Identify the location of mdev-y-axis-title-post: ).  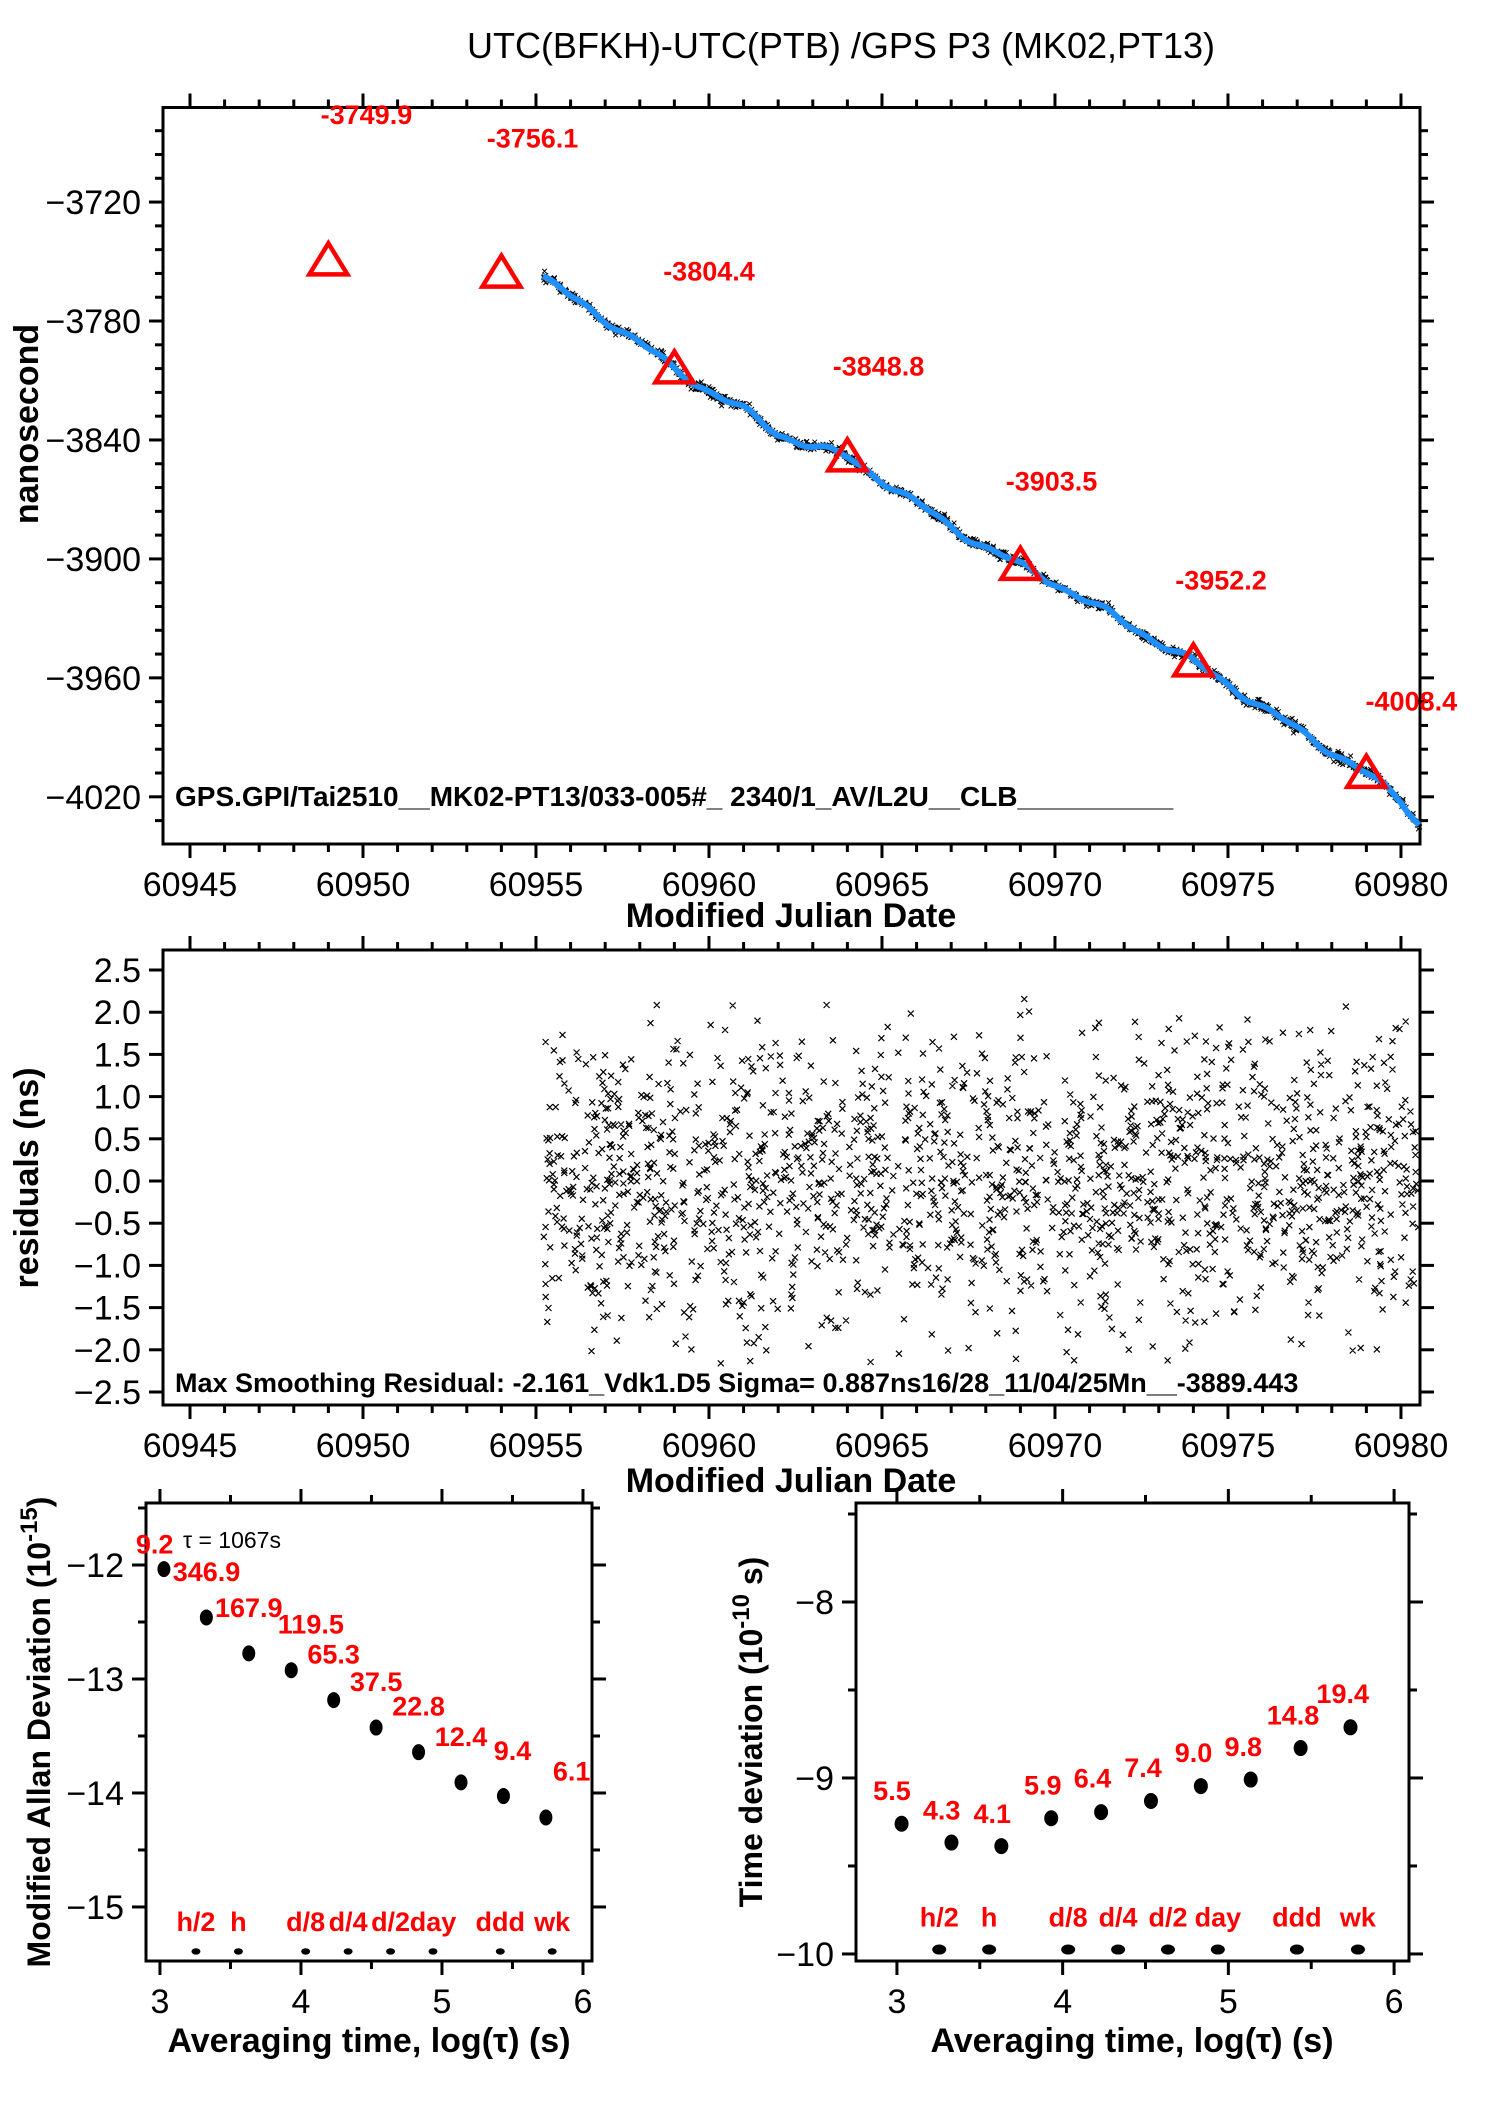
(39, 1502).